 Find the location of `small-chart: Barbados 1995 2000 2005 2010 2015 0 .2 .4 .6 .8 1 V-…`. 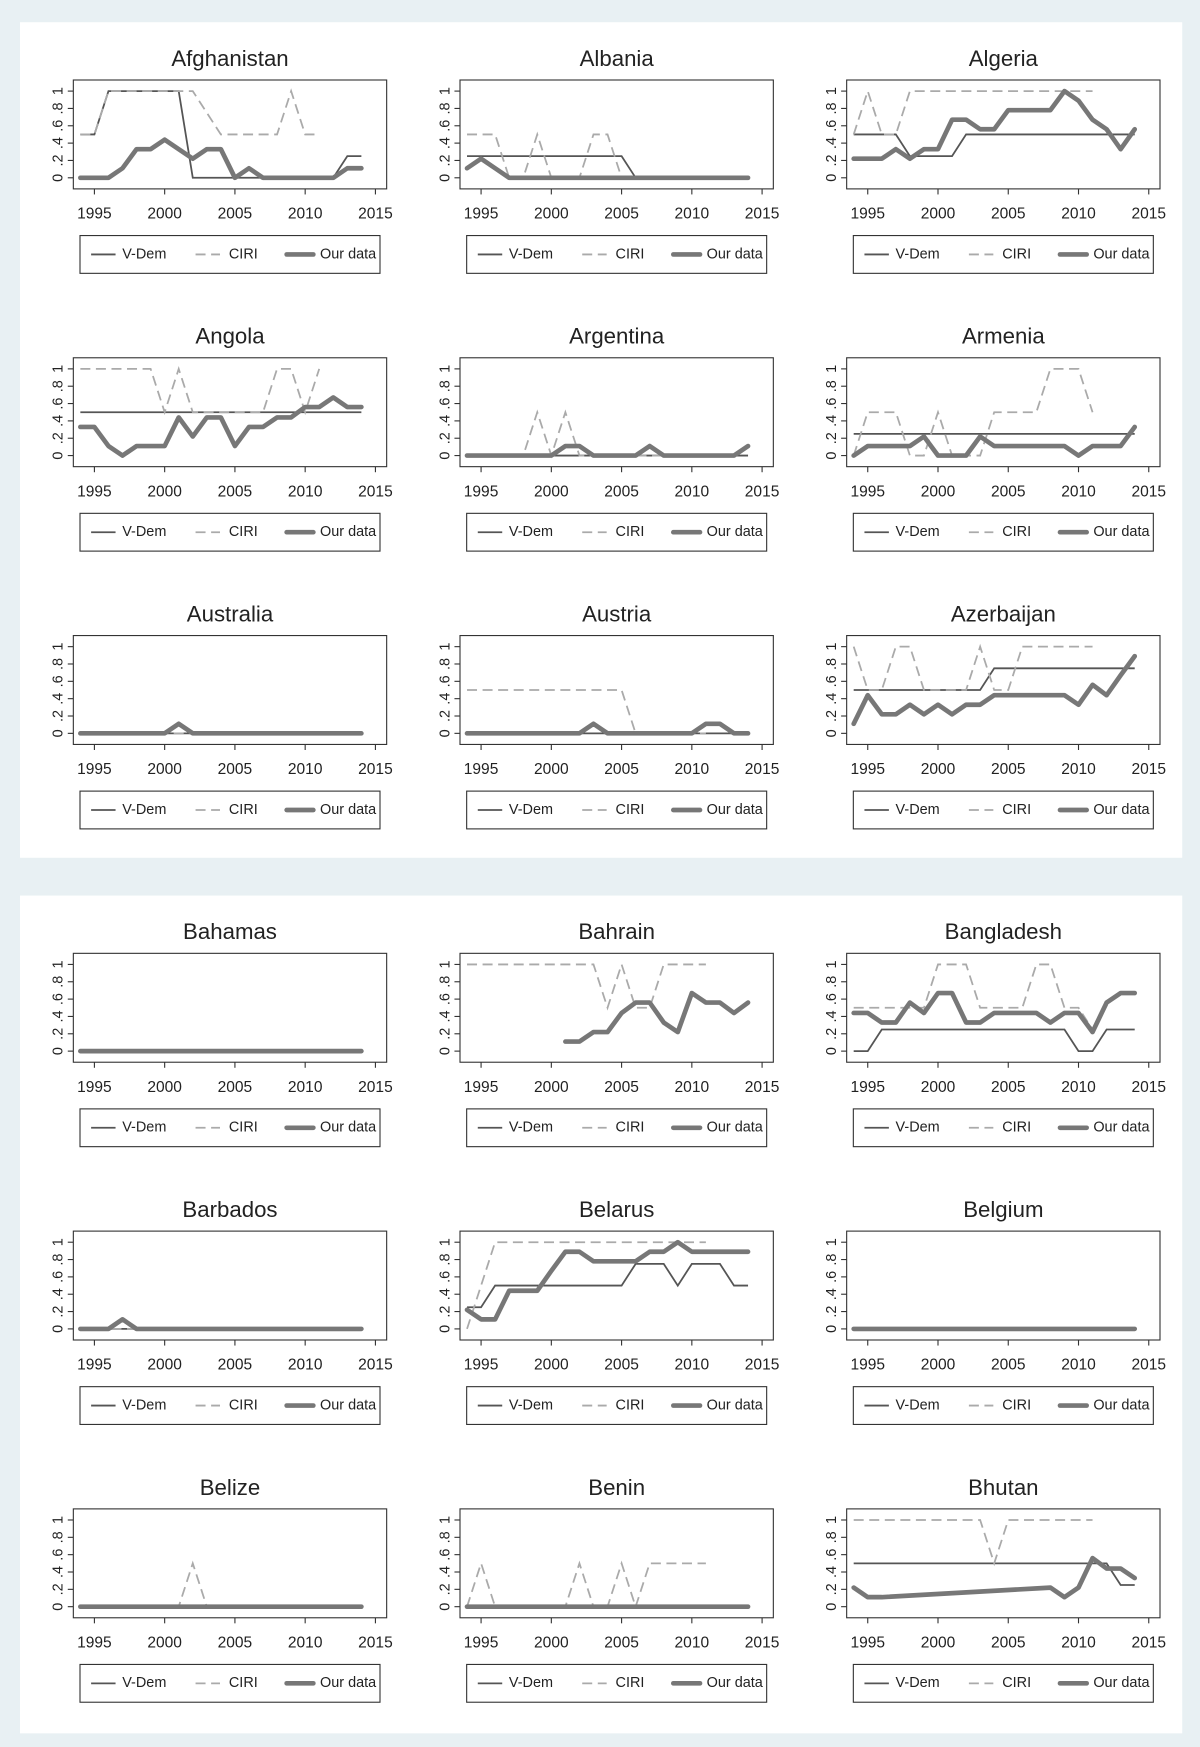

small-chart: Barbados 1995 2000 2005 2010 2015 0 .2 .4 .6 .8 1 V-… is located at coordinates (222, 1311).